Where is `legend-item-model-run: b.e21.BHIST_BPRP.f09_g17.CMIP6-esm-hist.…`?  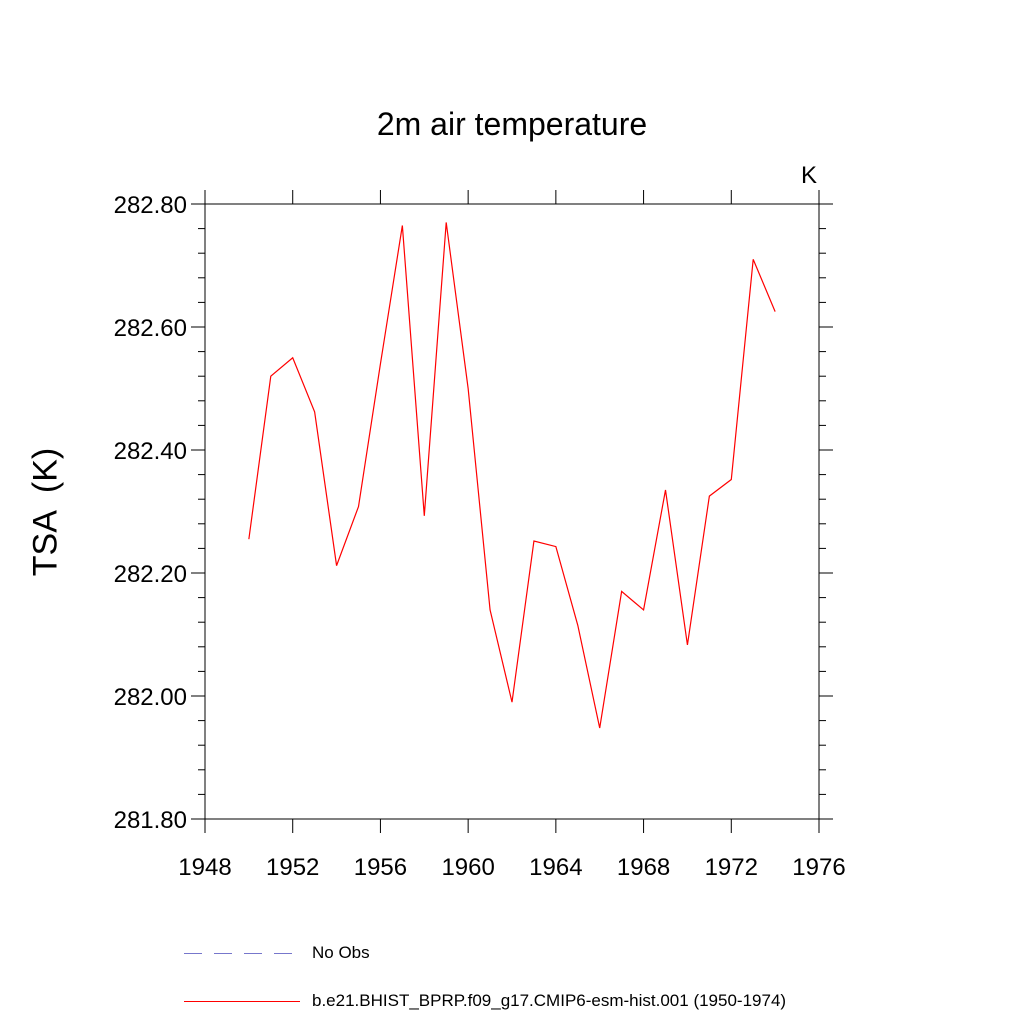 legend-item-model-run: b.e21.BHIST_BPRP.f09_g17.CMIP6-esm-hist.… is located at coordinates (485, 1001).